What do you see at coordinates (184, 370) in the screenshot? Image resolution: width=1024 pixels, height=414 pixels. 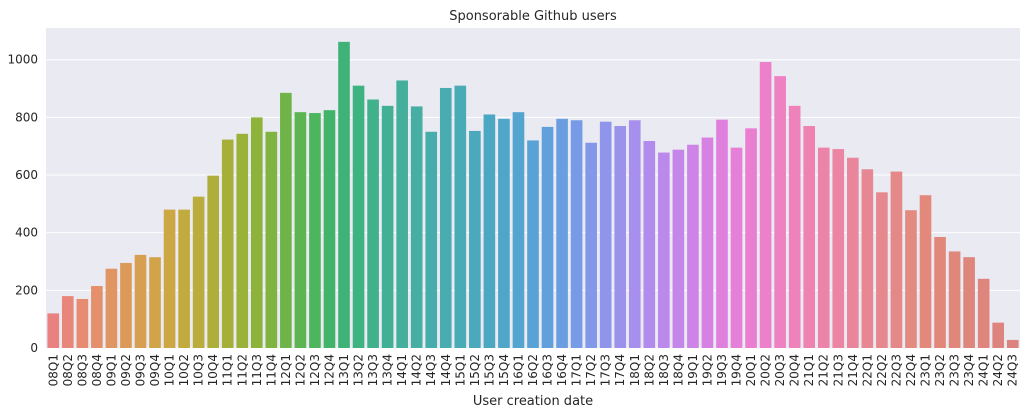 I see `x-tick-label: 10Q2` at bounding box center [184, 370].